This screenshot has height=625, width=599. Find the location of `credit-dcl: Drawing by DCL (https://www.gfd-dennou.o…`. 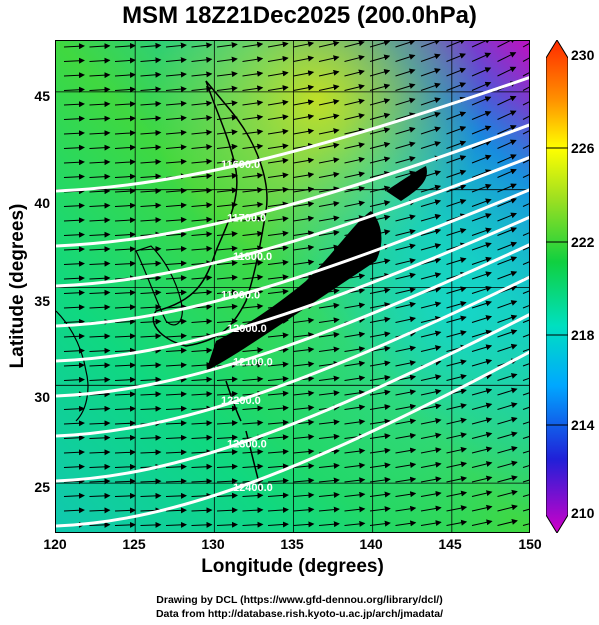

credit-dcl: Drawing by DCL (https://www.gfd-dennou.o… is located at coordinates (299, 600).